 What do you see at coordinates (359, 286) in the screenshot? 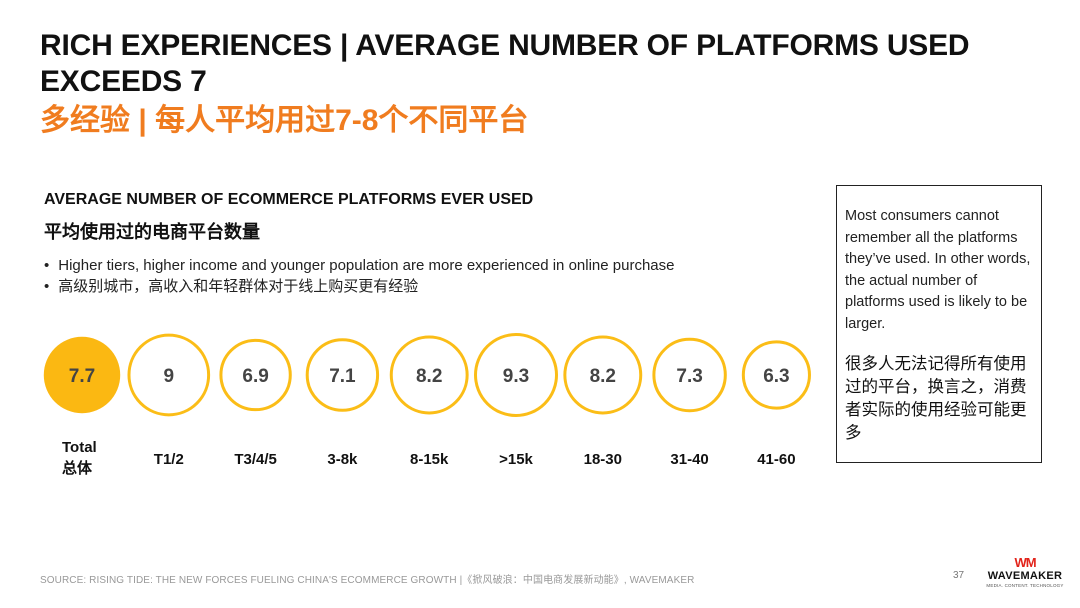
I see `bullet-item-chinese: 高级别城市，高收入和年轻群体对于线上购买更有经验` at bounding box center [359, 286].